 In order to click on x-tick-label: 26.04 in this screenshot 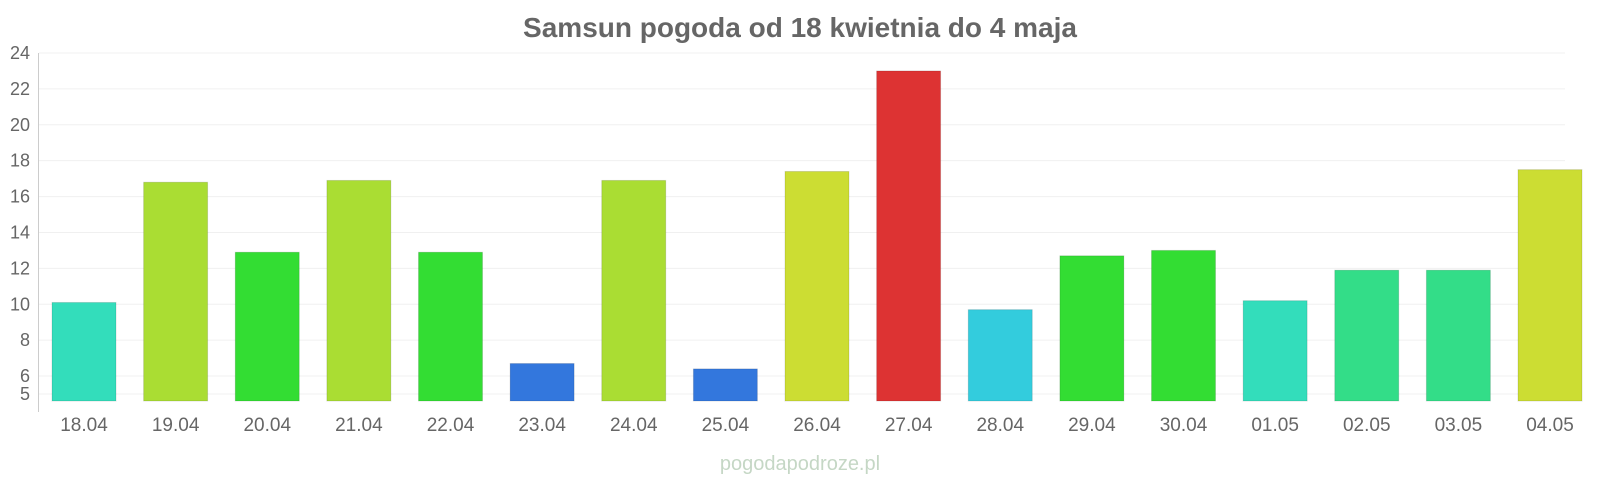, I will do `click(817, 425)`.